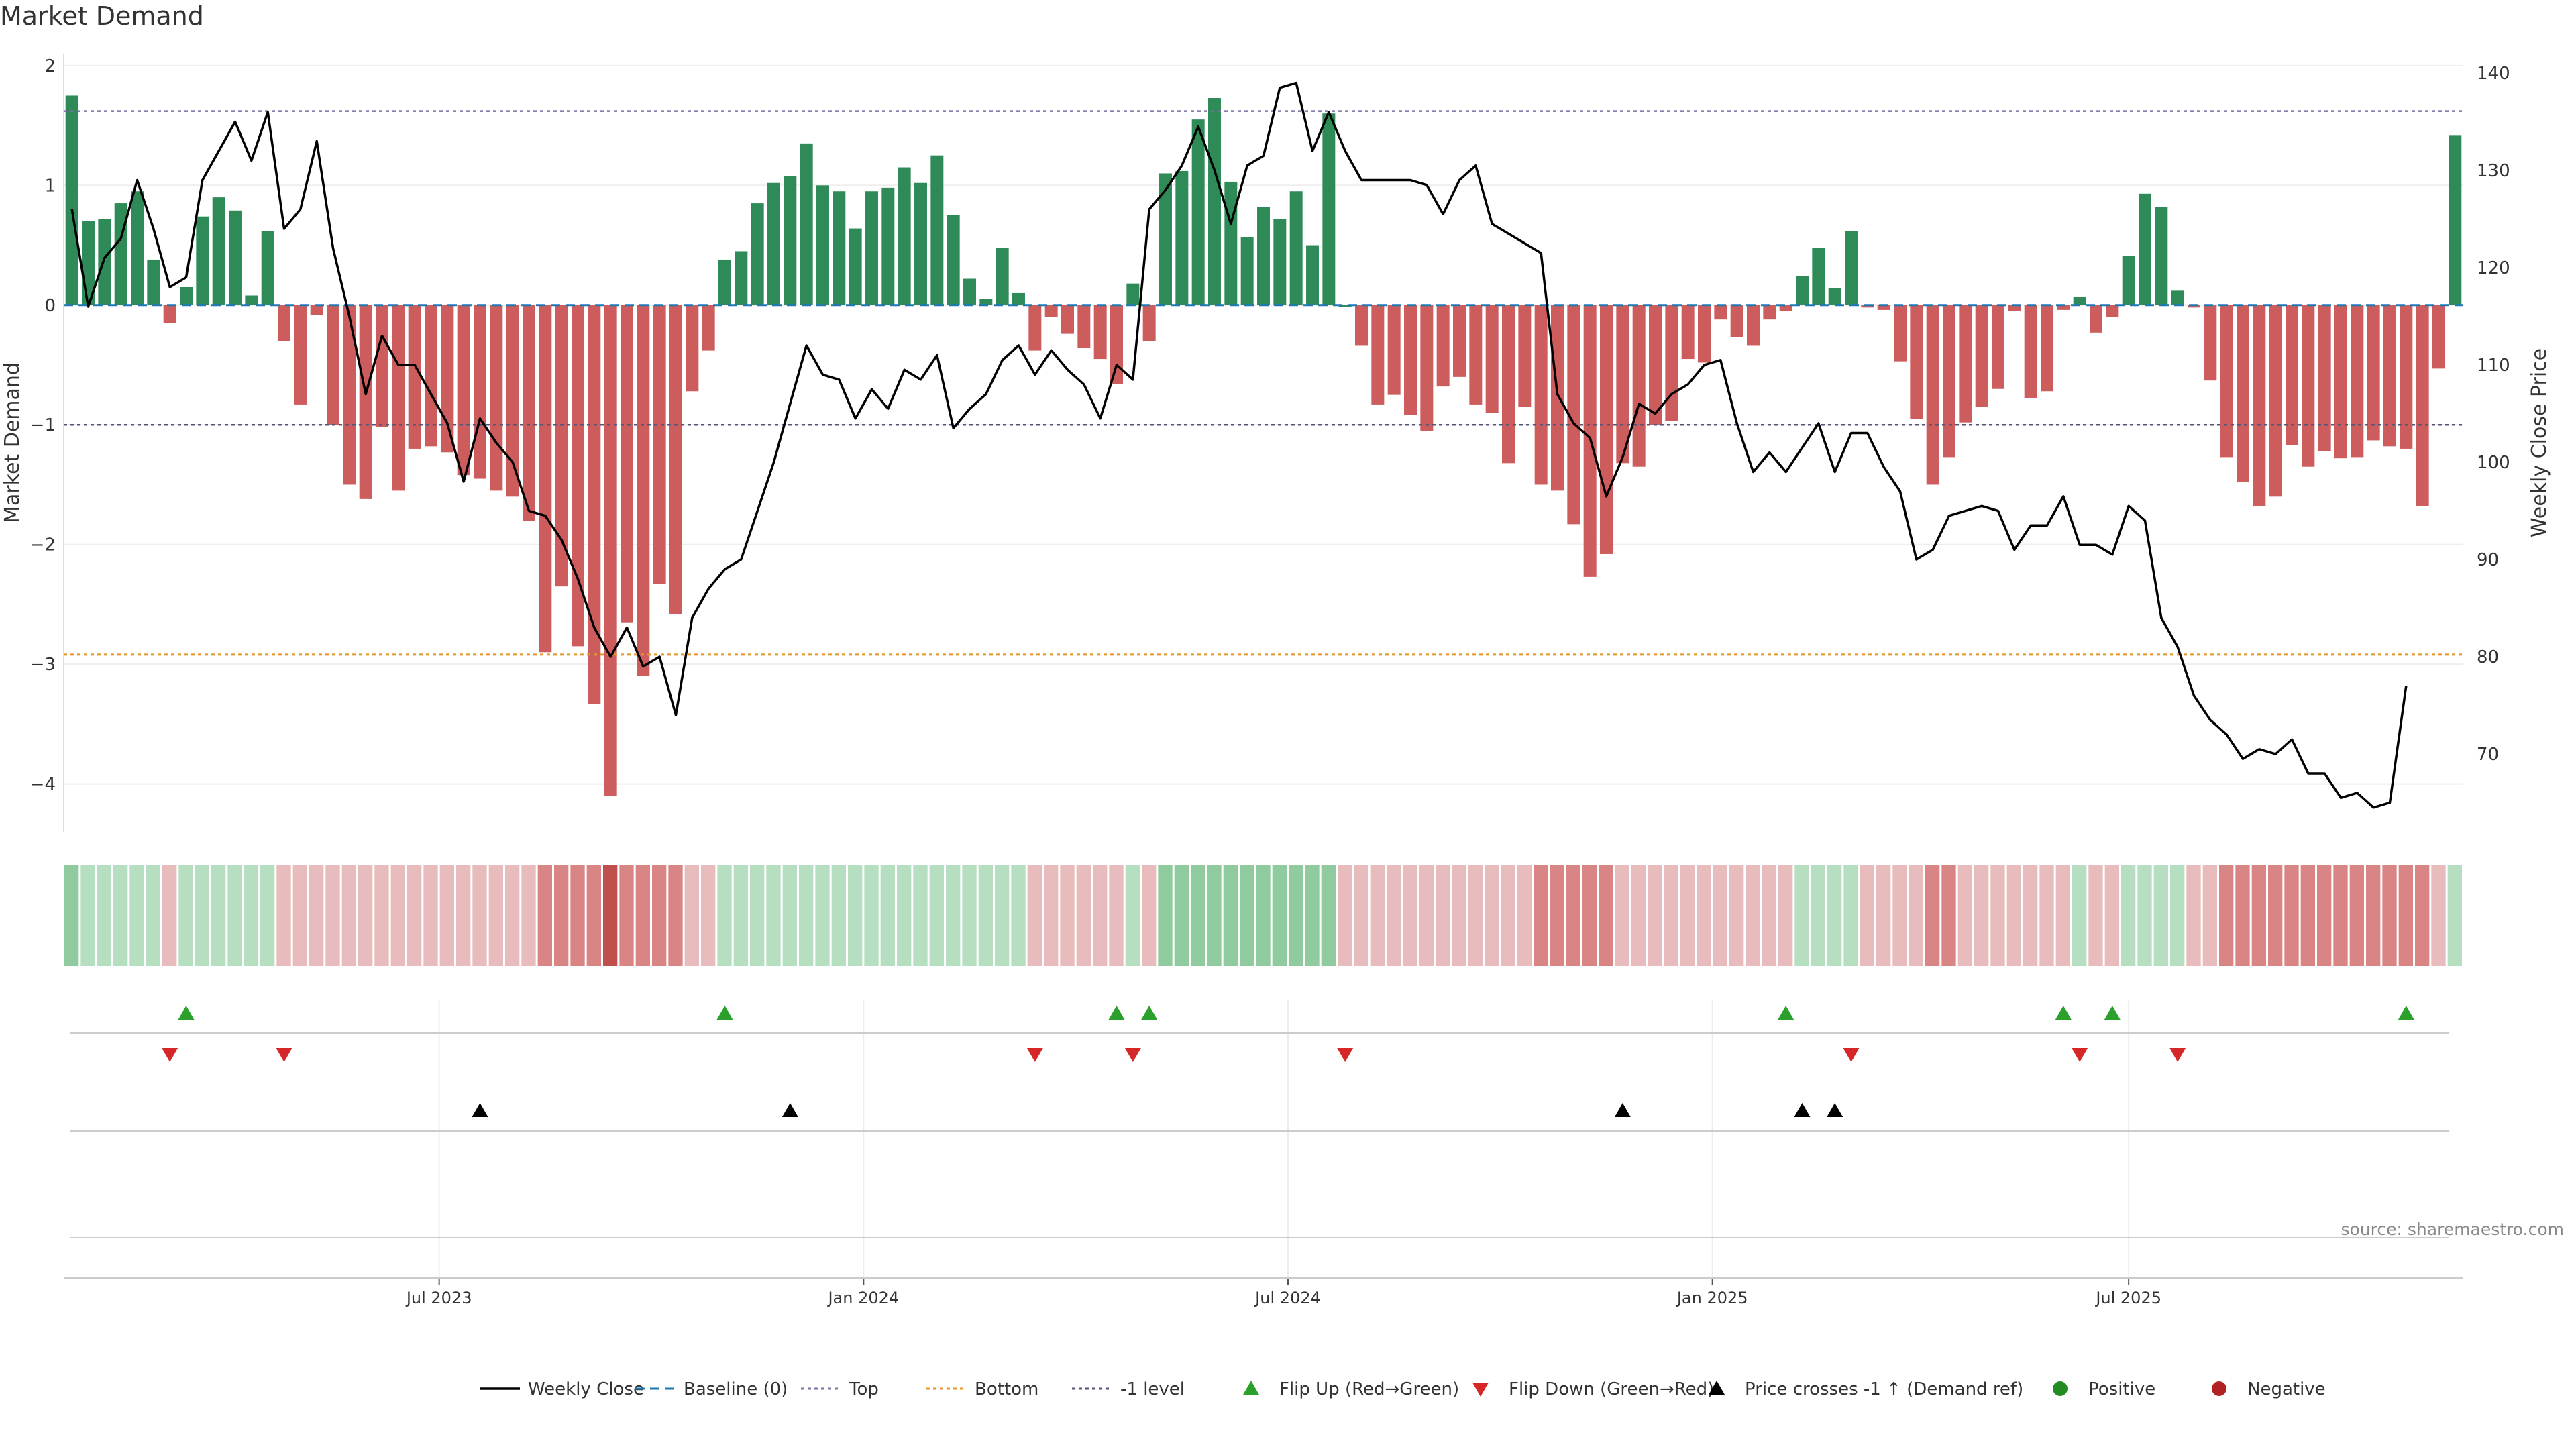  Describe the element at coordinates (2493, 268) in the screenshot. I see `y2-tick-label: 120` at that location.